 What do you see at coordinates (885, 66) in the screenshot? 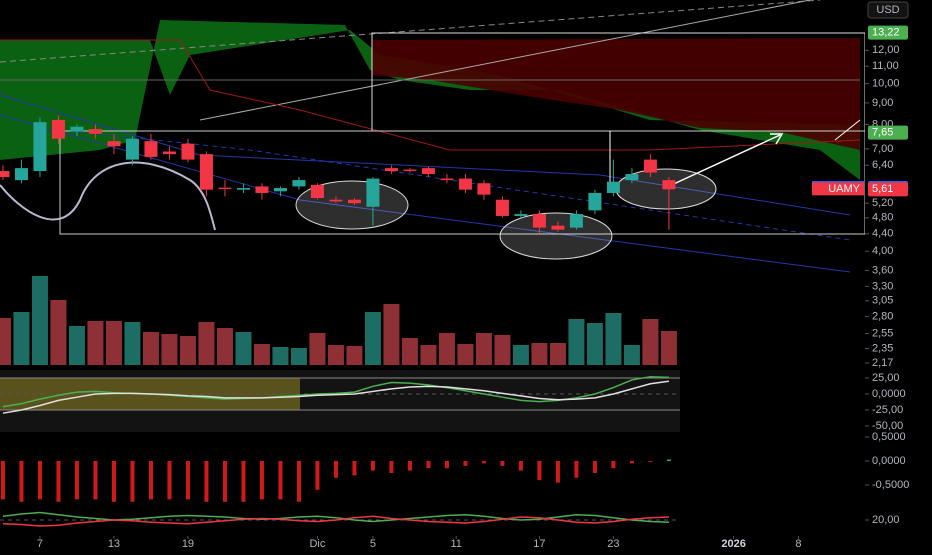
I see `y-tick-label: 11,00` at bounding box center [885, 66].